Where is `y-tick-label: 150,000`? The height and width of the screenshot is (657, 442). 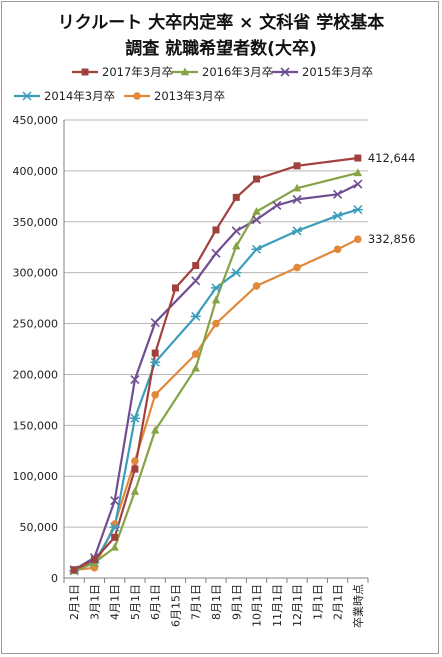
y-tick-label: 150,000 is located at coordinates (36, 425).